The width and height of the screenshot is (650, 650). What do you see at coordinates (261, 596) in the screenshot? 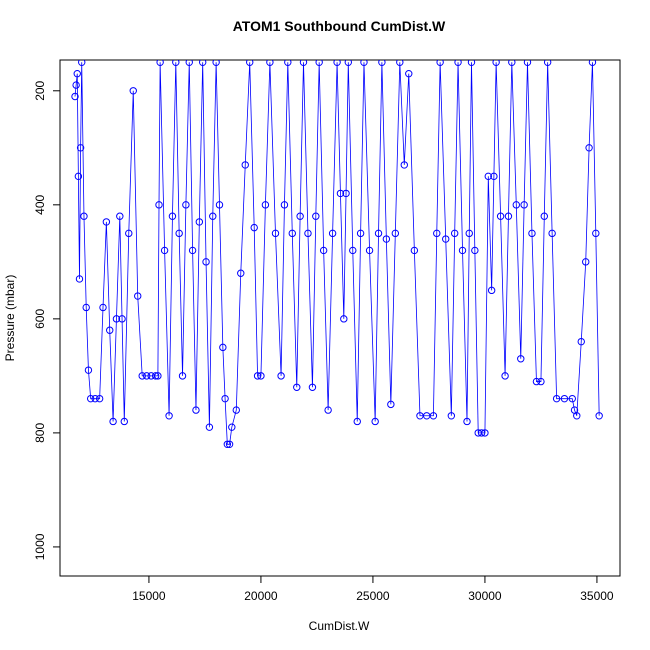
I see `x-tick-label: 20000` at bounding box center [261, 596].